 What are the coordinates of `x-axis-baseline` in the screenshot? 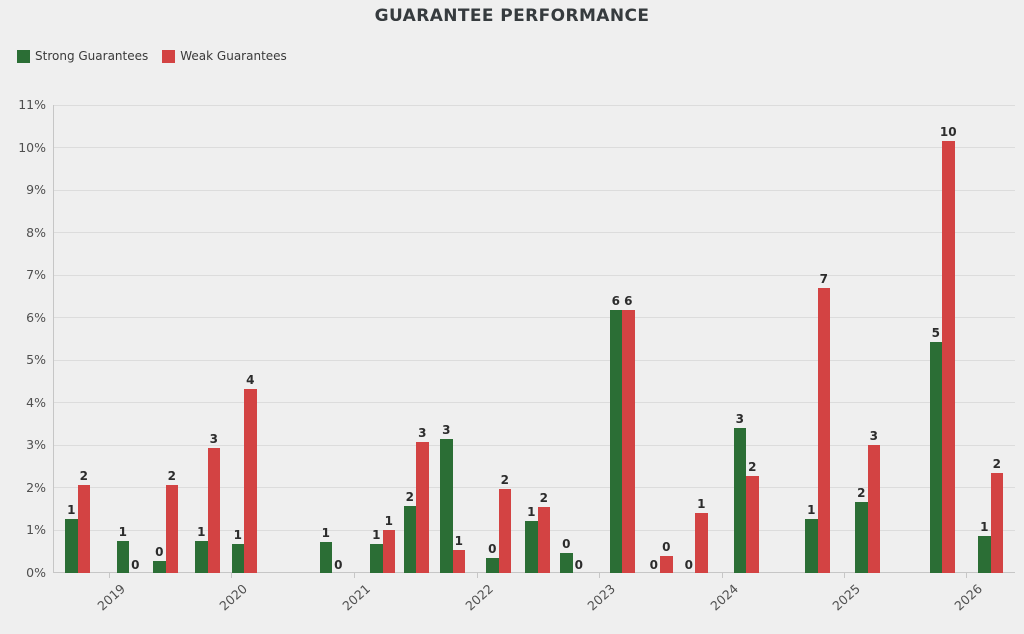 It's located at (534, 572).